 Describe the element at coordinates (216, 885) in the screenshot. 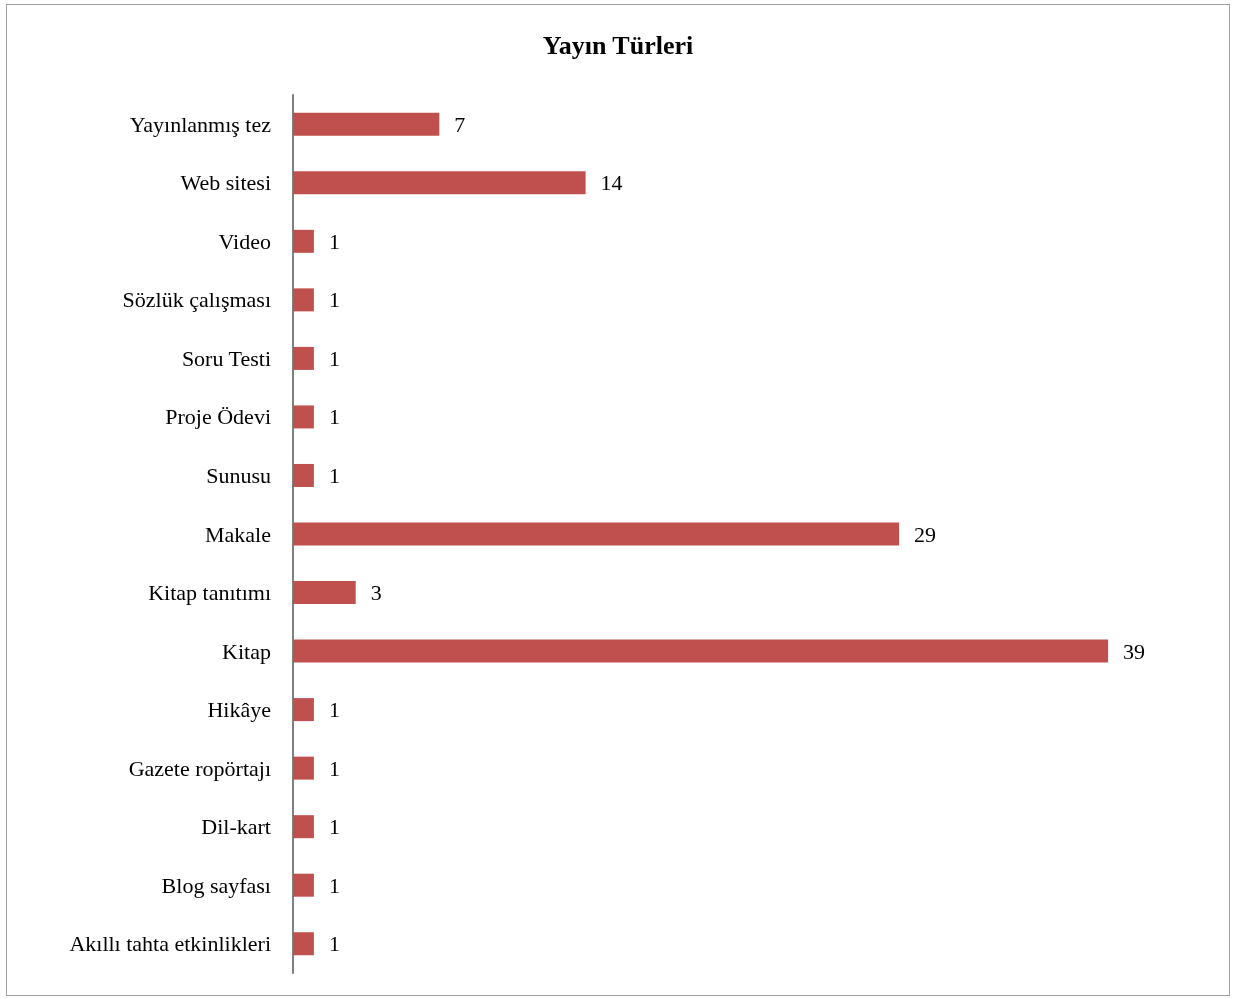

I see `y-tick-label: Blog sayfası` at that location.